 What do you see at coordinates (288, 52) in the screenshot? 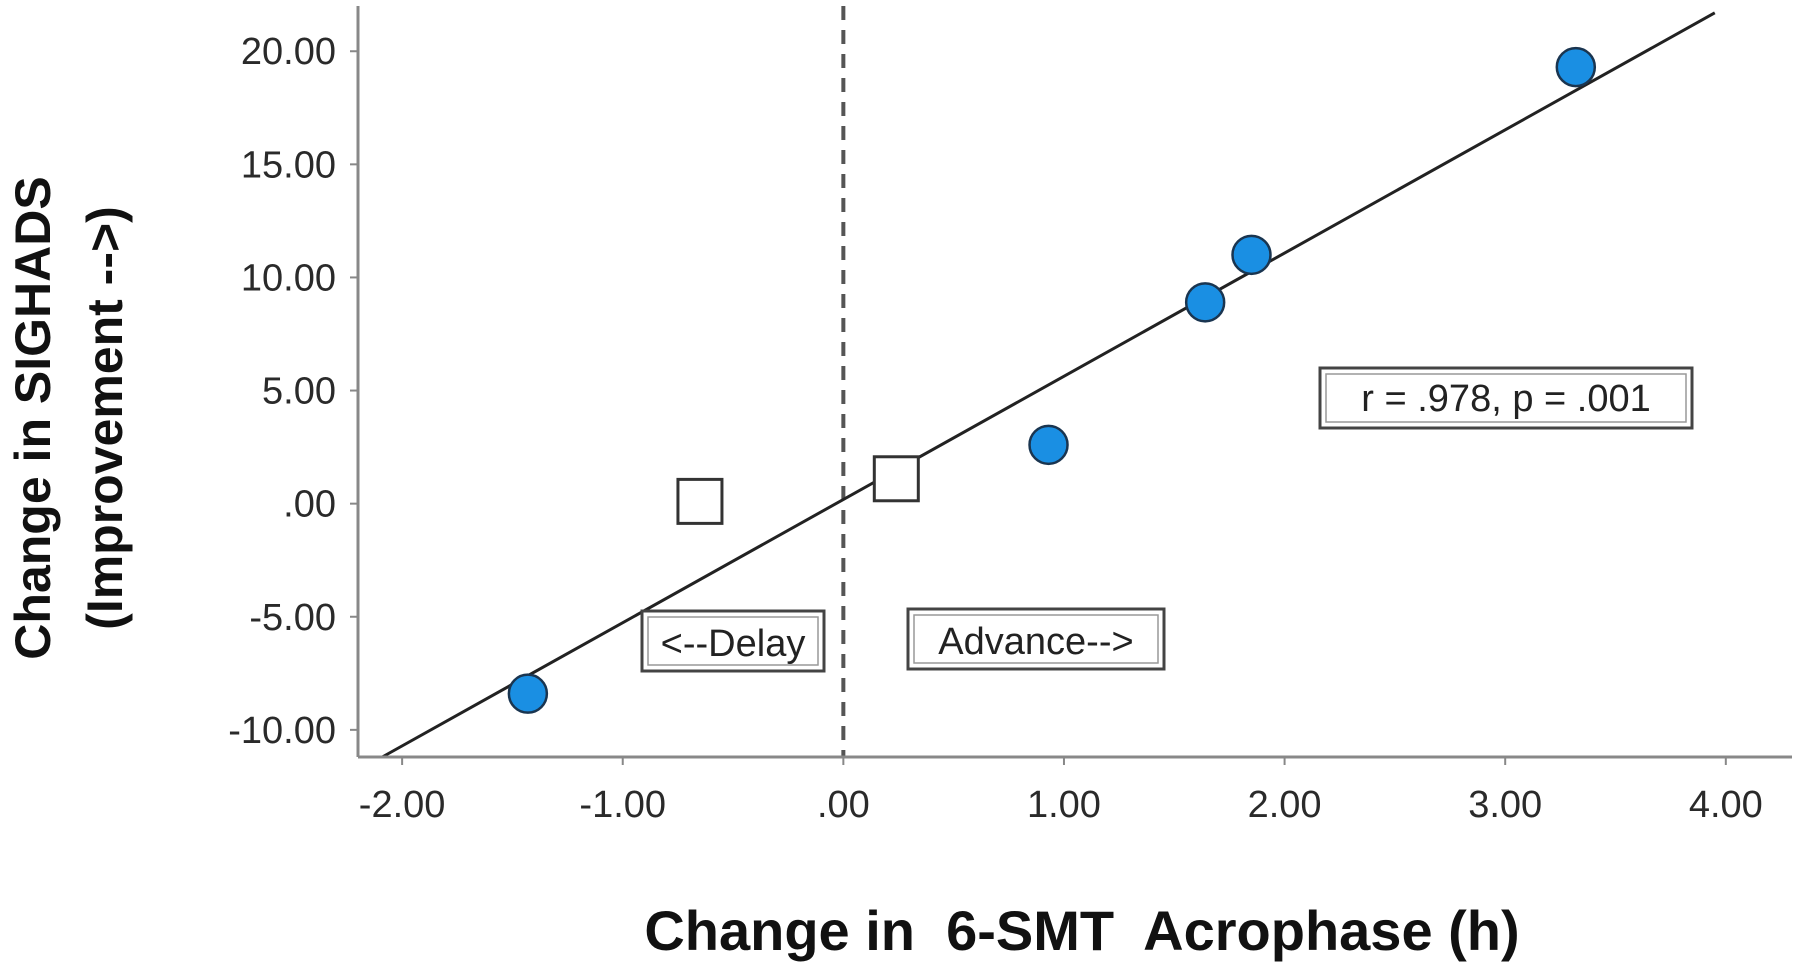
I see `y-tick-label: 20.00` at bounding box center [288, 52].